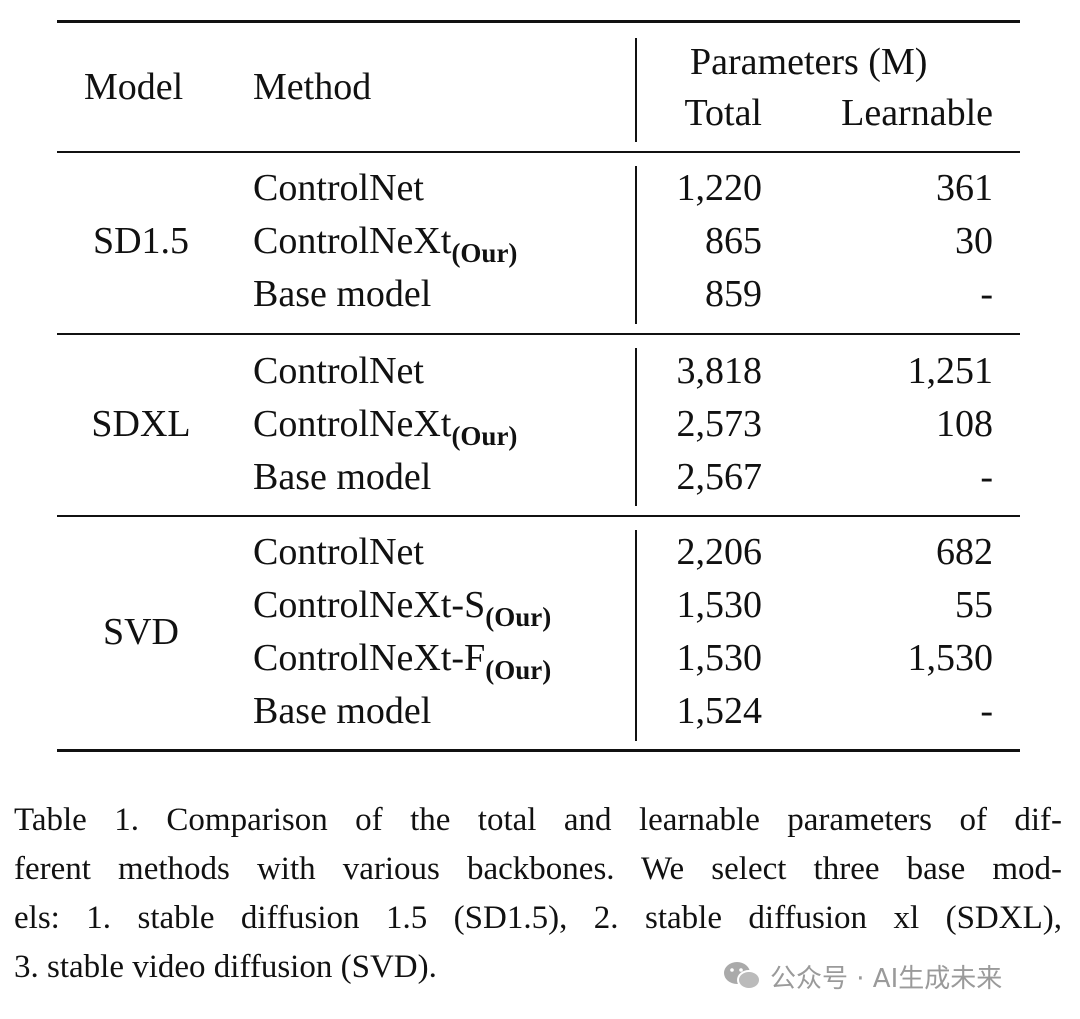 Image resolution: width=1080 pixels, height=1019 pixels. Describe the element at coordinates (538, 21) in the screenshot. I see `top-rule` at that location.